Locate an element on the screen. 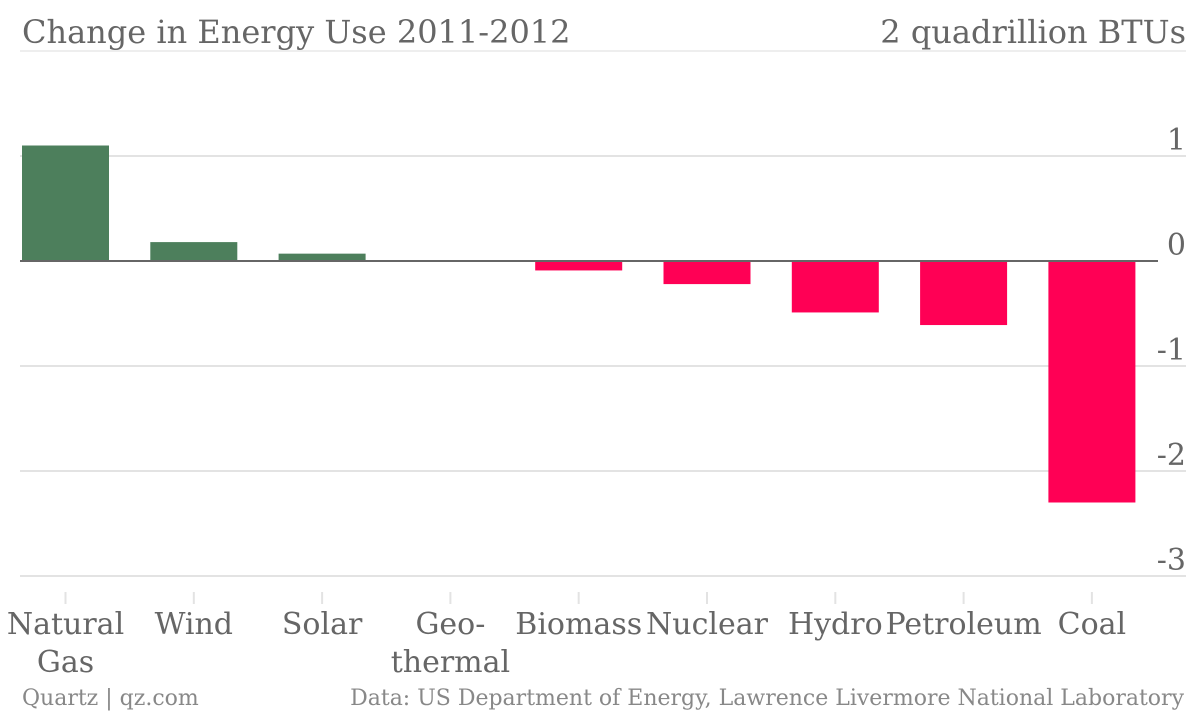 This screenshot has height=716, width=1200. bar-nuclear is located at coordinates (707, 273).